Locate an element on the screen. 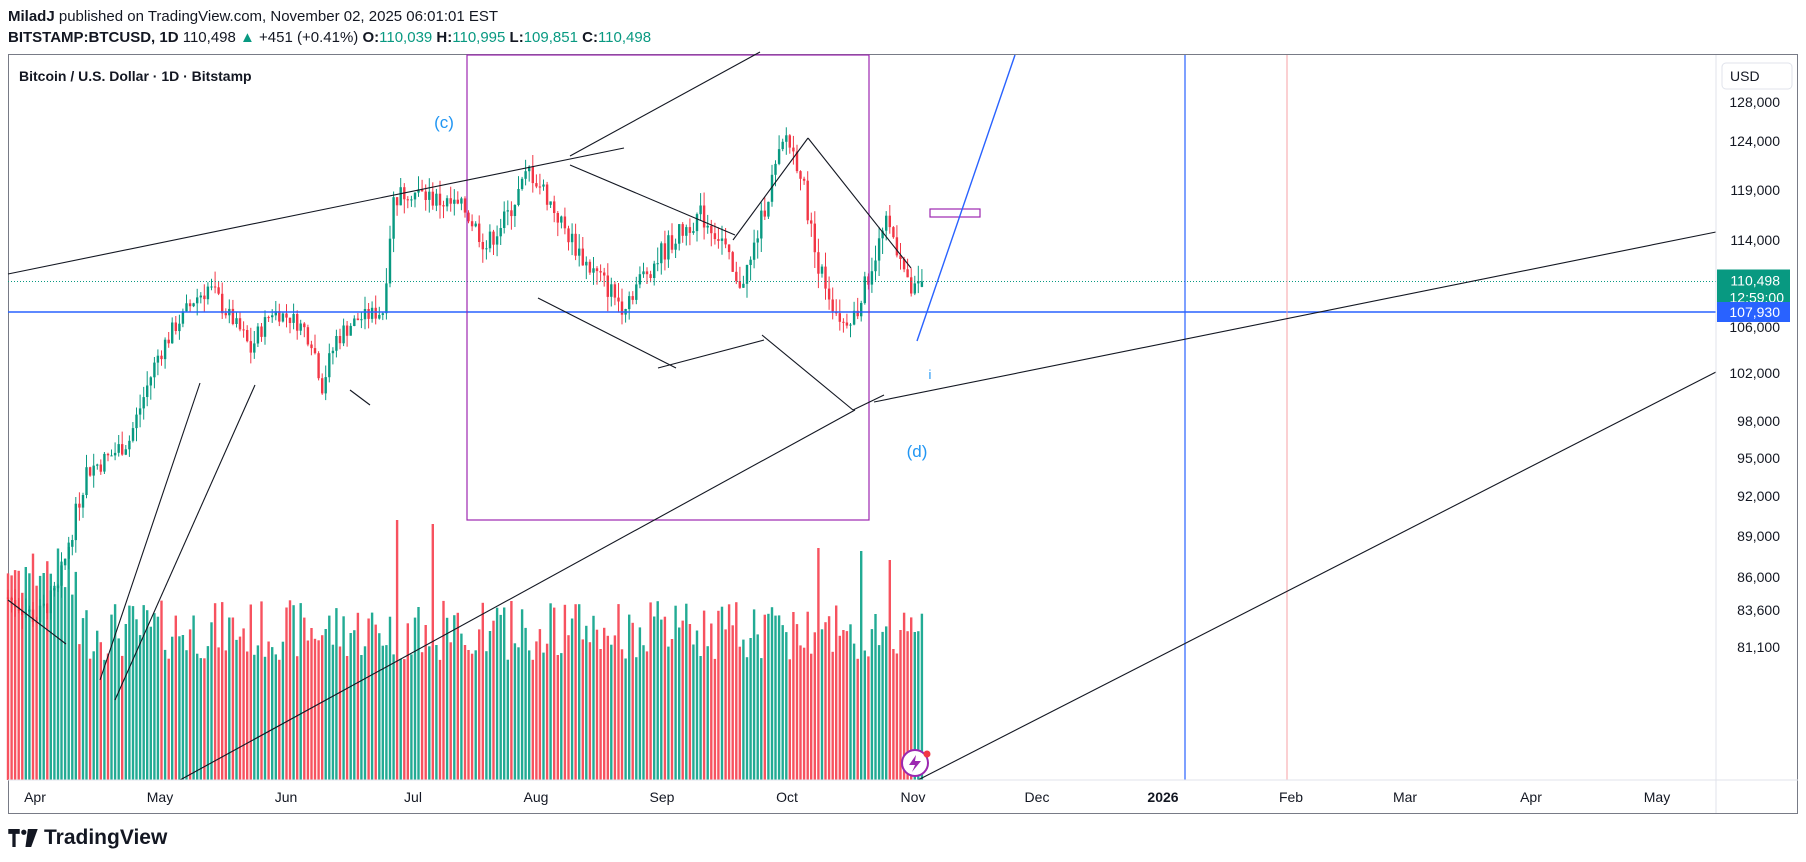 This screenshot has width=1806, height=862. open-label: O: is located at coordinates (371, 37).